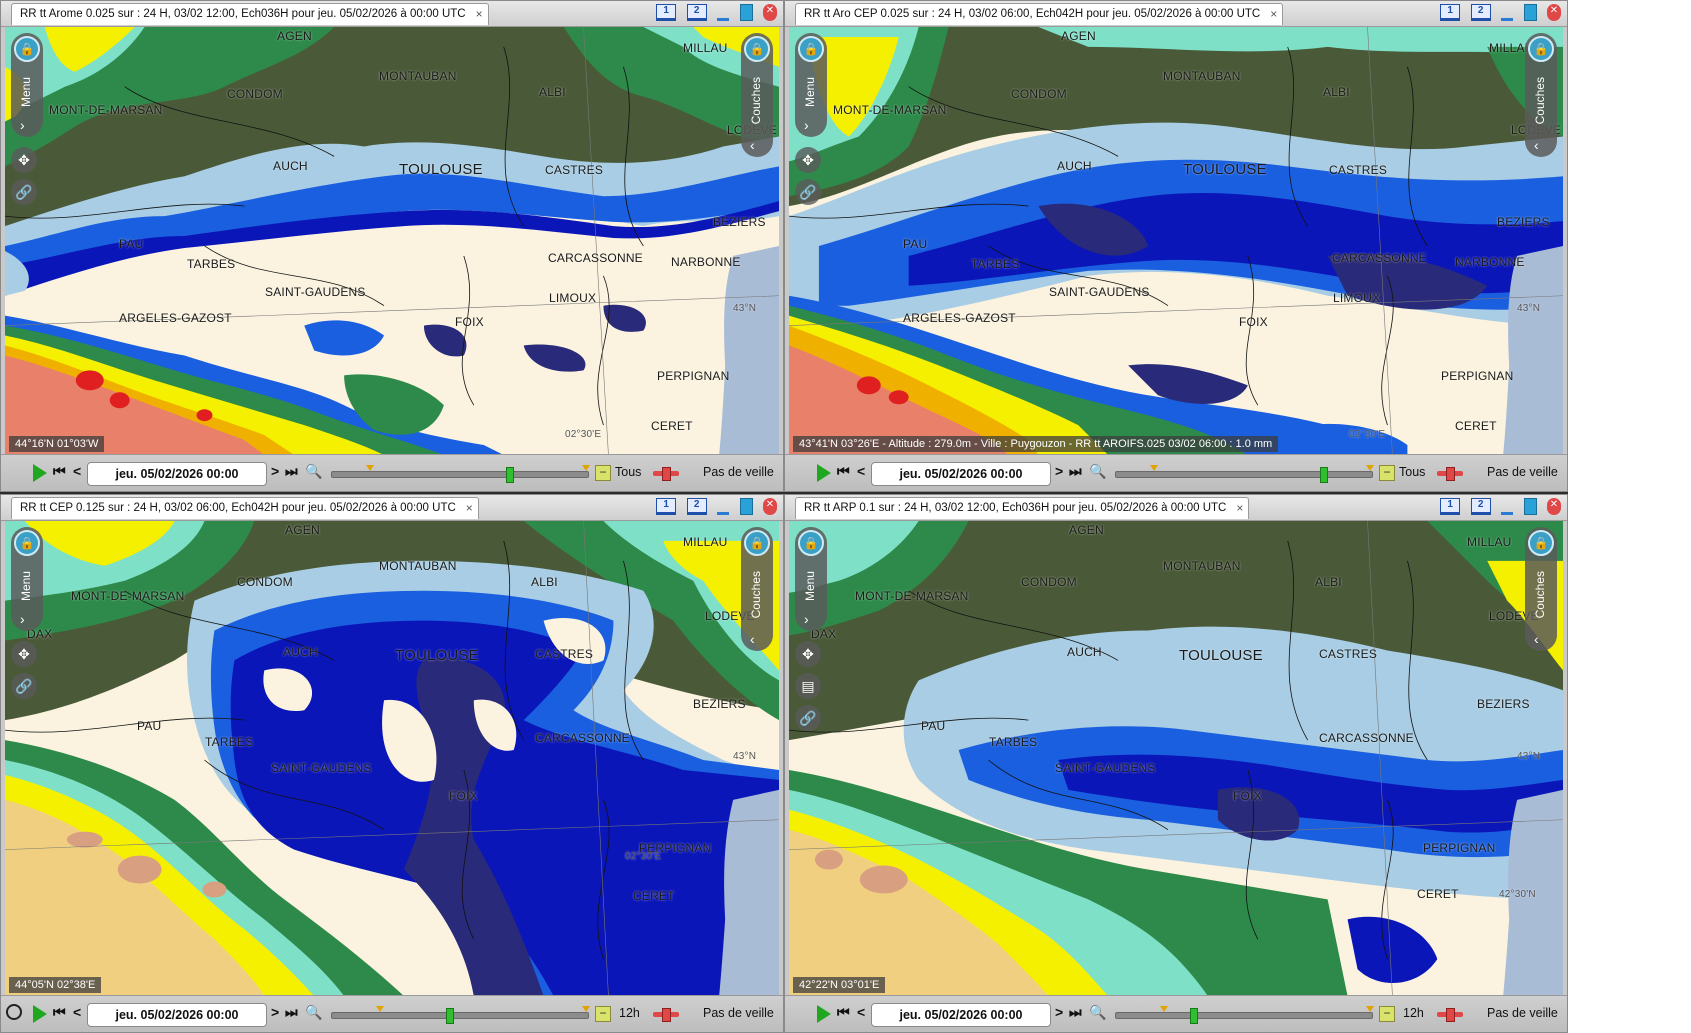 This screenshot has width=1691, height=1033. What do you see at coordinates (14, 1012) in the screenshot?
I see `clock-icon` at bounding box center [14, 1012].